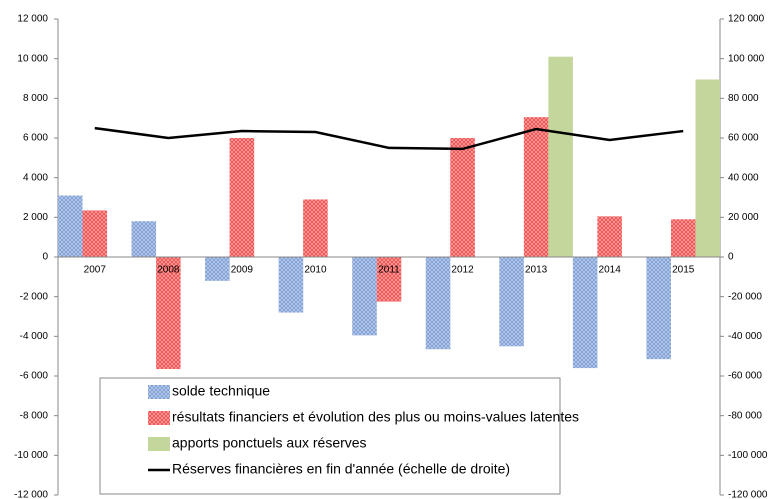 The width and height of the screenshot is (774, 499). Describe the element at coordinates (168, 270) in the screenshot. I see `x-tick-label: 2008` at that location.